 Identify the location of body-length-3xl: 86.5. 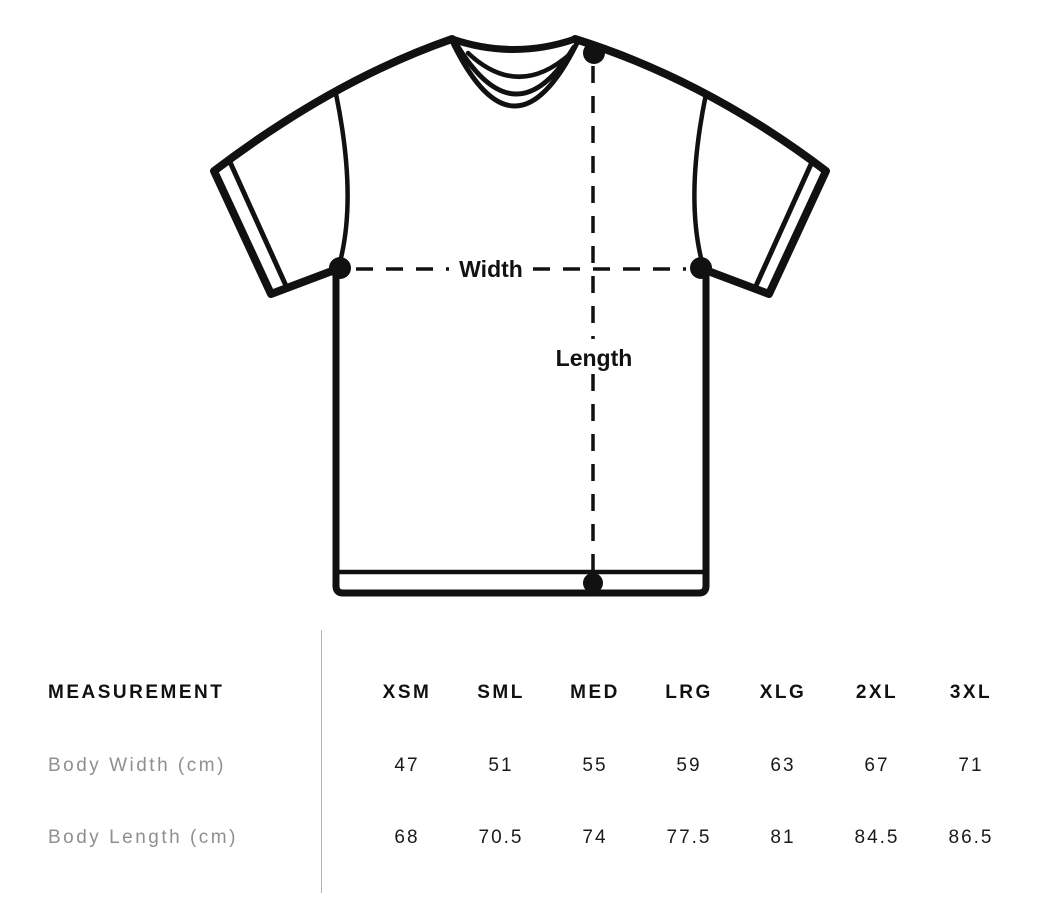
(971, 837).